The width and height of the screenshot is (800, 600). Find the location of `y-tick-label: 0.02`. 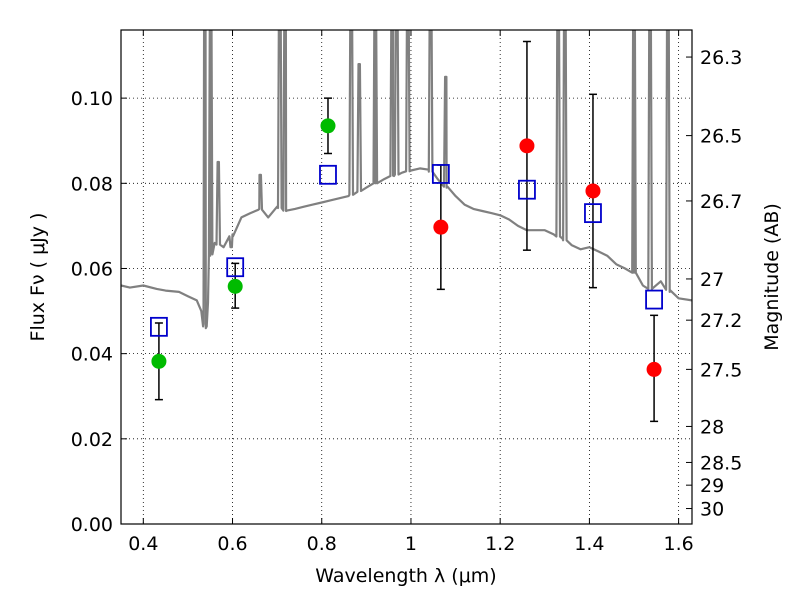

y-tick-label: 0.02 is located at coordinates (92, 440).